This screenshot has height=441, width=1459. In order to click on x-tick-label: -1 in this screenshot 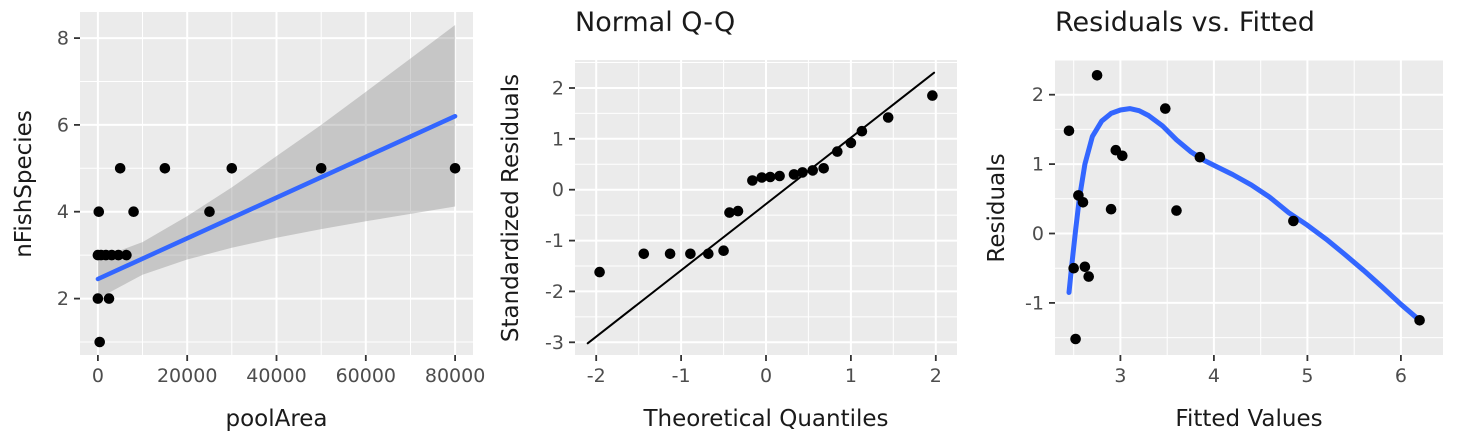, I will do `click(681, 376)`.